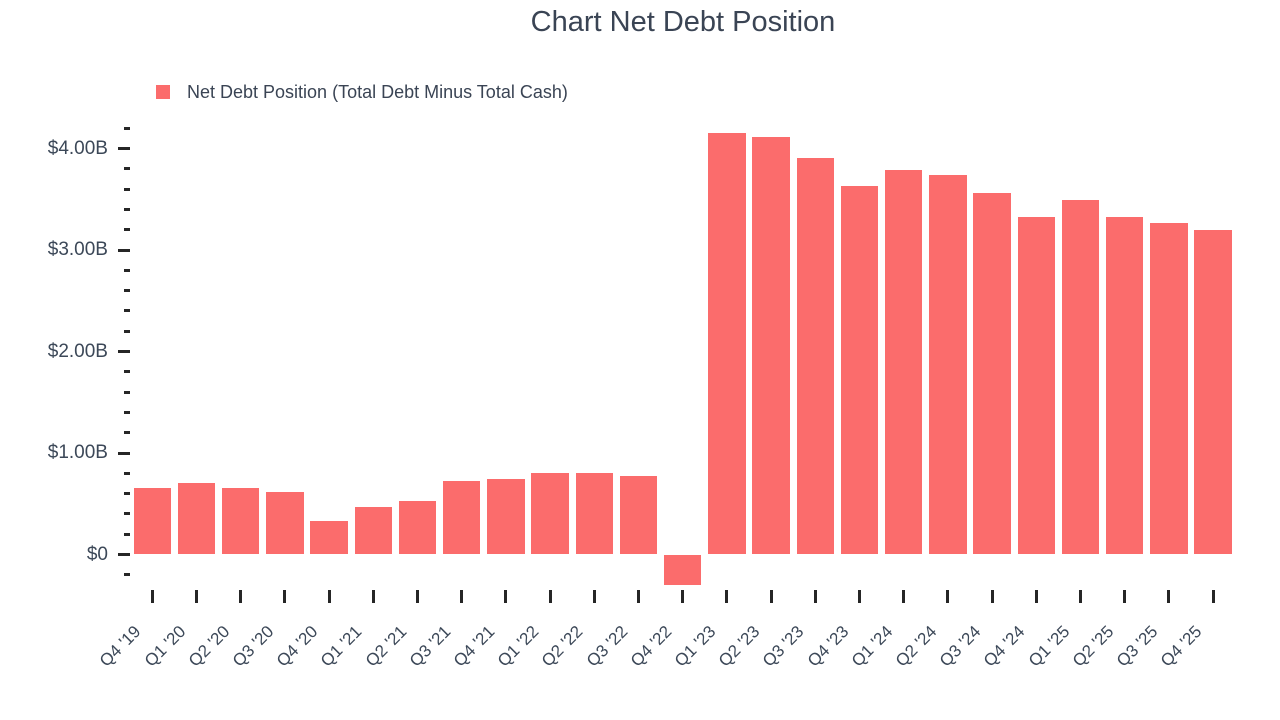  I want to click on legend-marker-icon, so click(163, 92).